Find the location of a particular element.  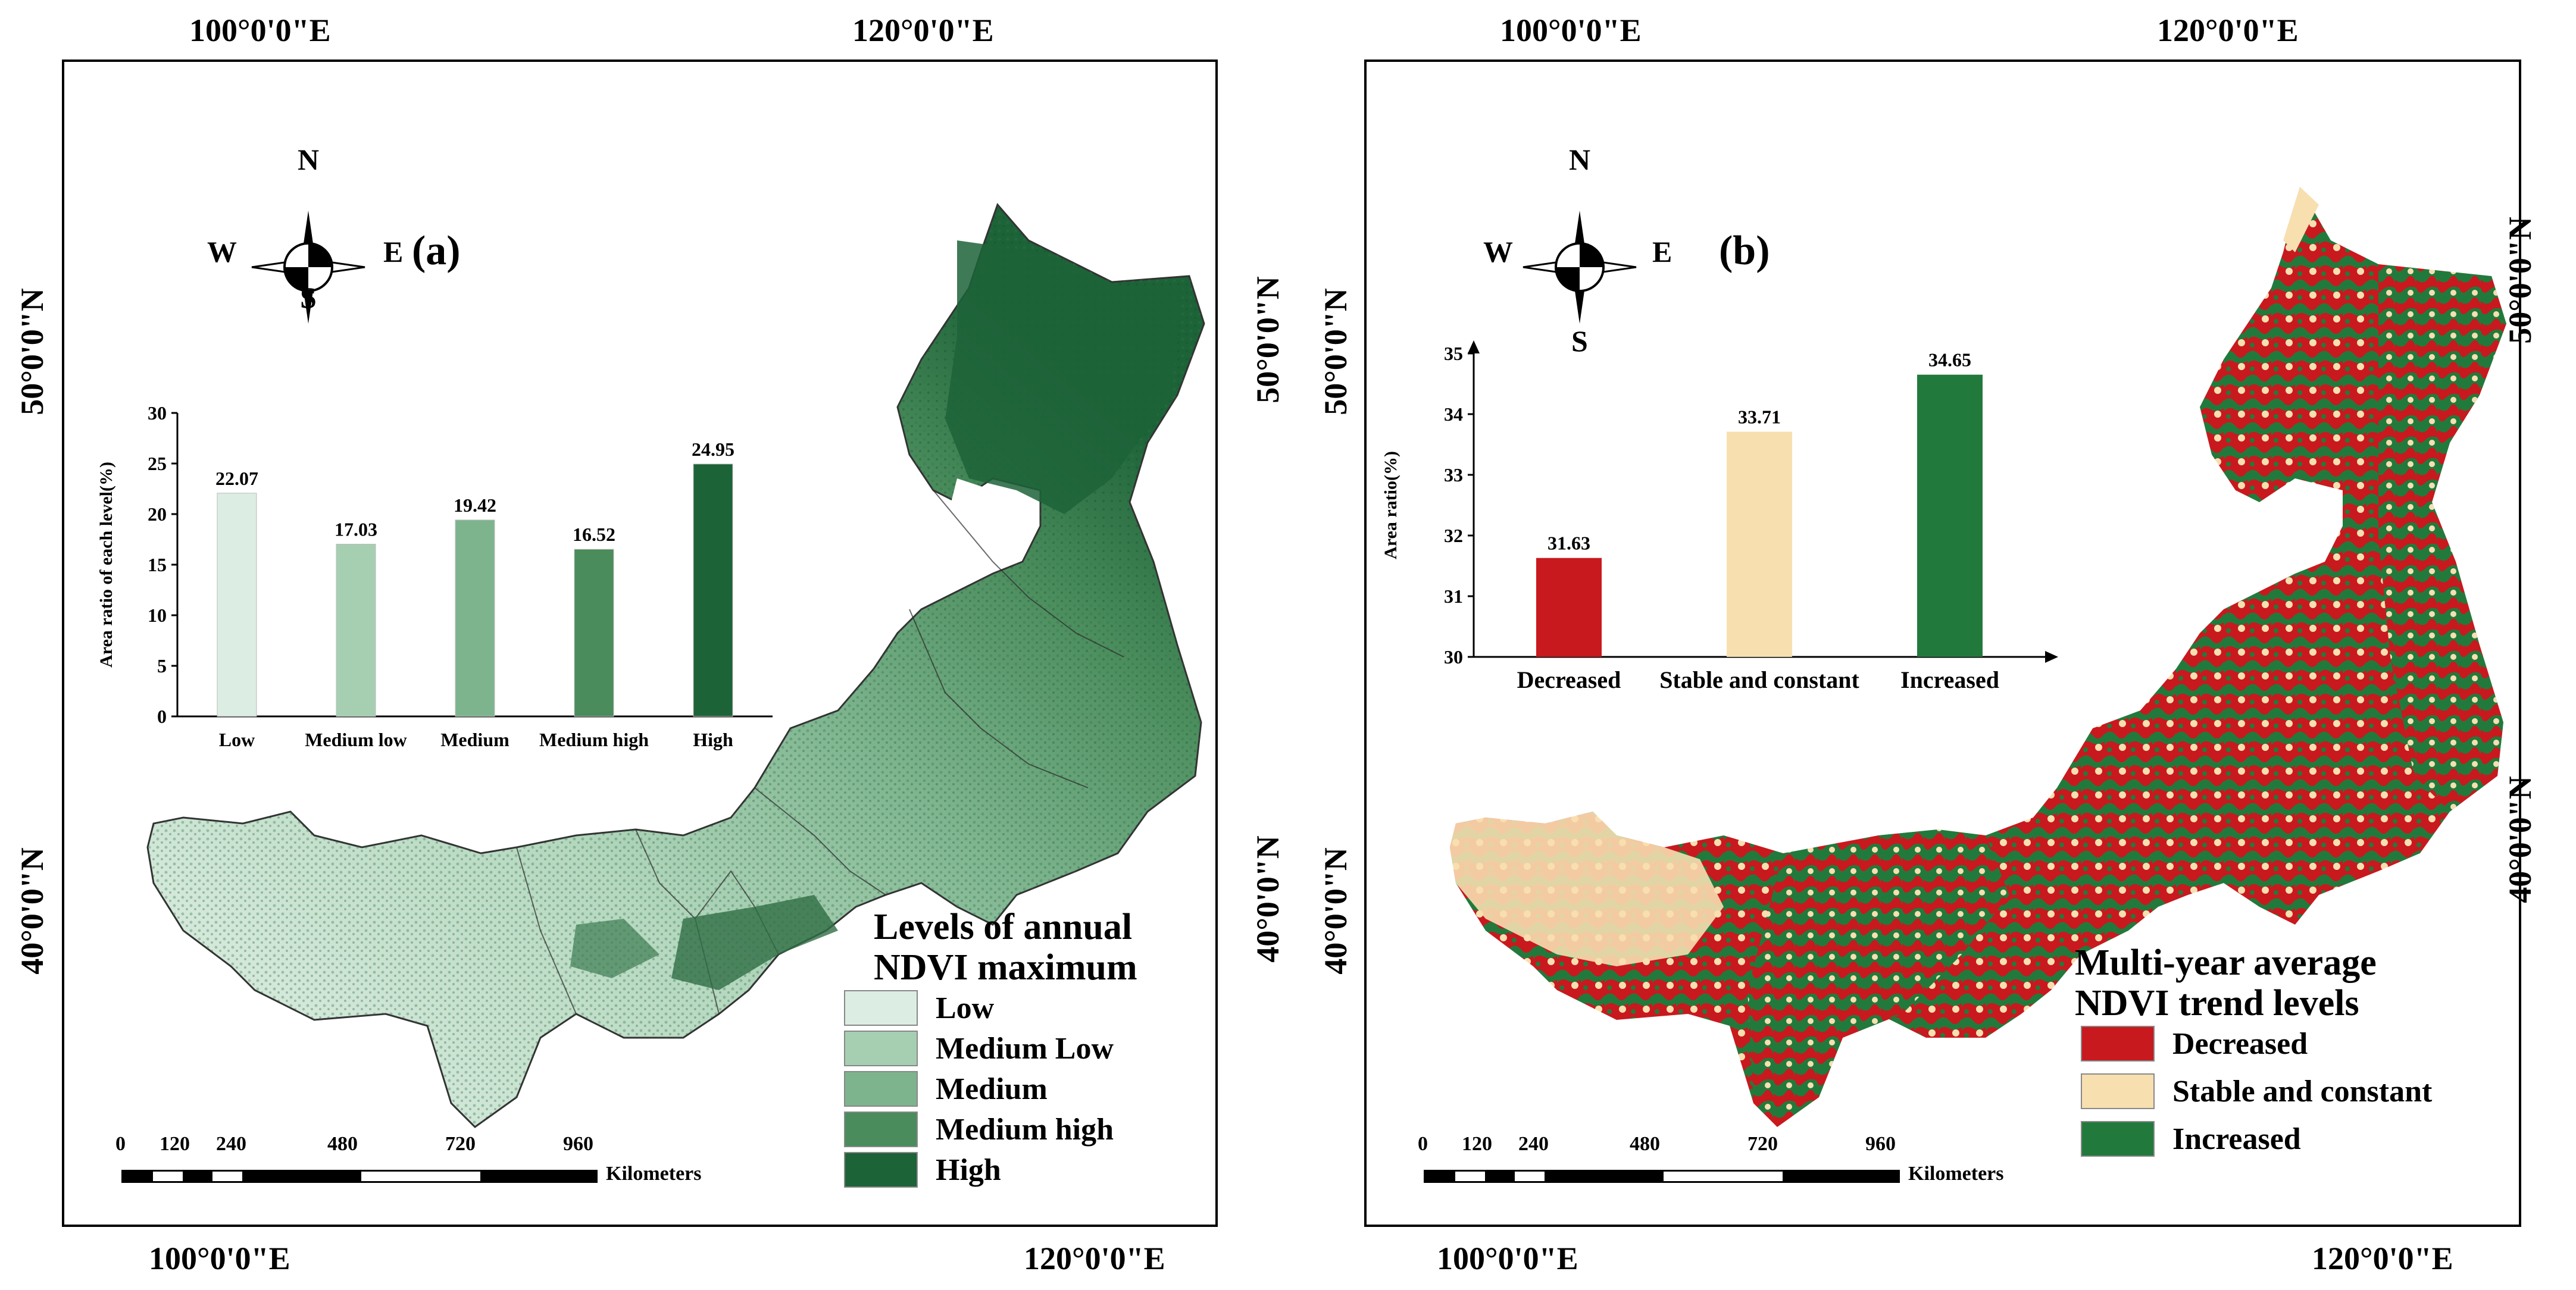

scale-bar-a is located at coordinates (359, 1176).